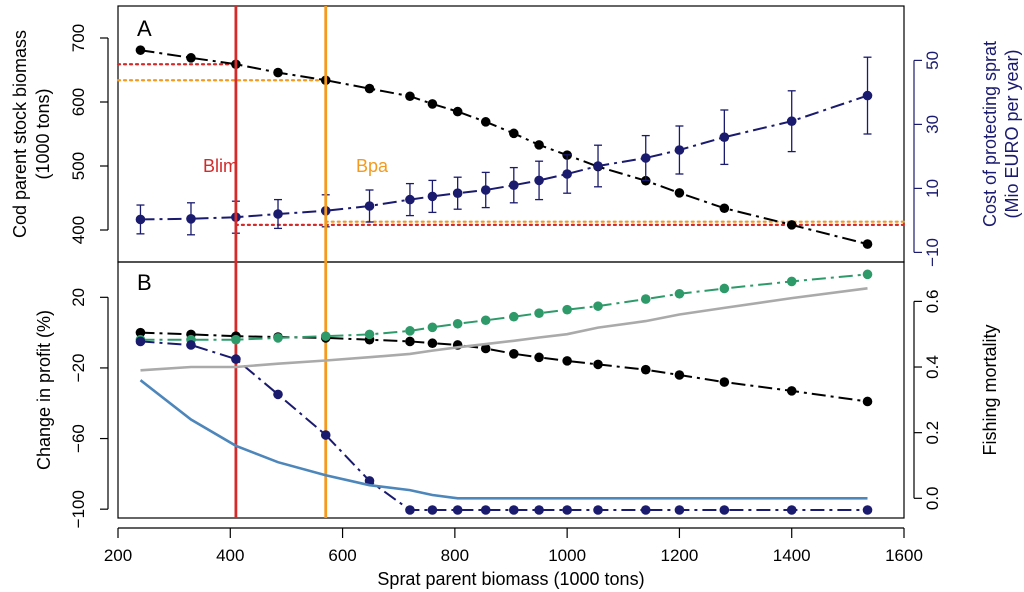 The height and width of the screenshot is (592, 1024). What do you see at coordinates (144, 282) in the screenshot?
I see `panel-b-letter: B` at bounding box center [144, 282].